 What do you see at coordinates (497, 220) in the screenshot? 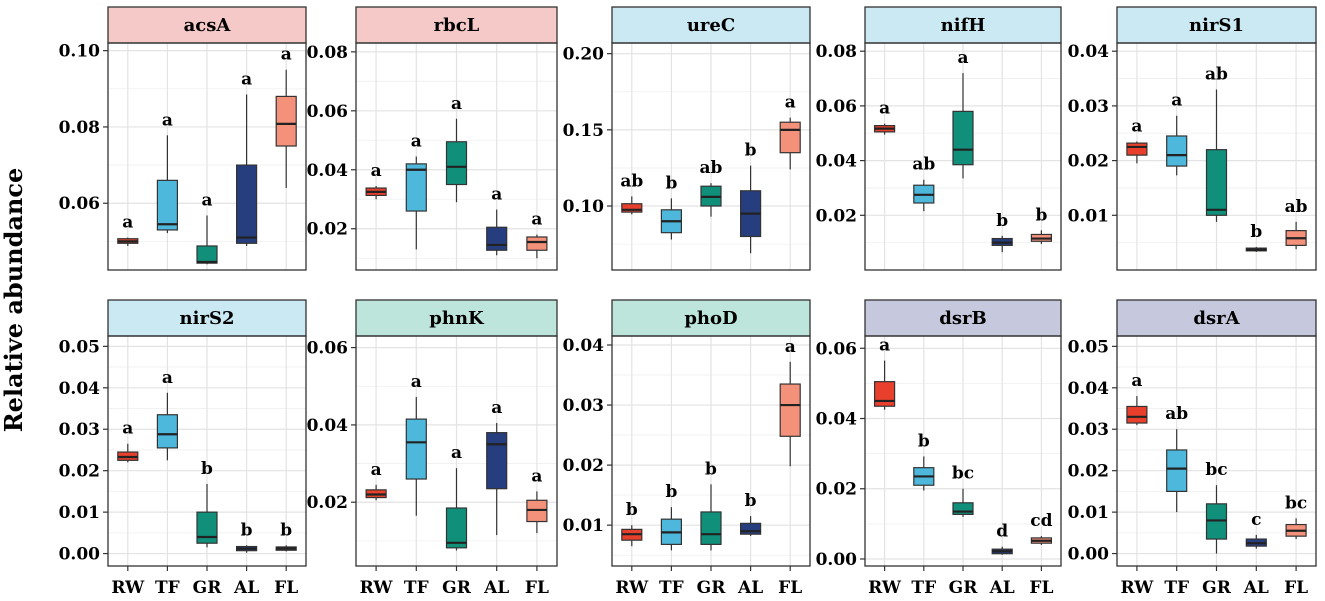
I see `box-AL: a` at bounding box center [497, 220].